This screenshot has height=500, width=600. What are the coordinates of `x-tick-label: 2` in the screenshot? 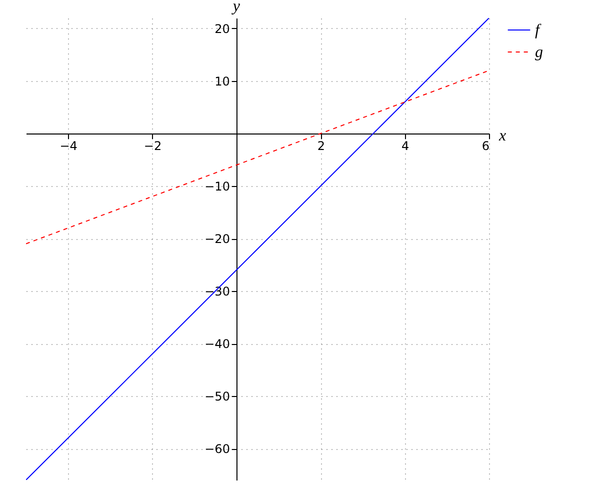 It's located at (321, 146).